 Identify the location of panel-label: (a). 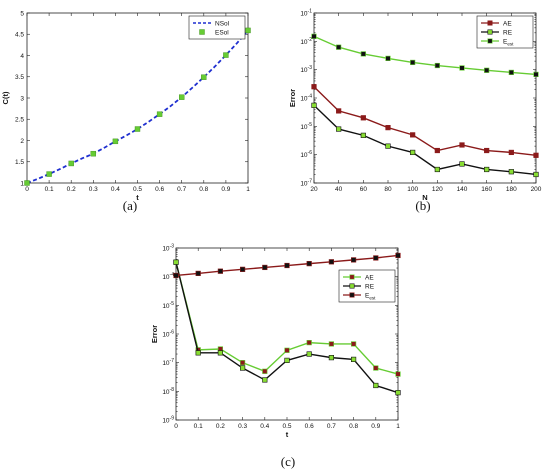
(130, 205).